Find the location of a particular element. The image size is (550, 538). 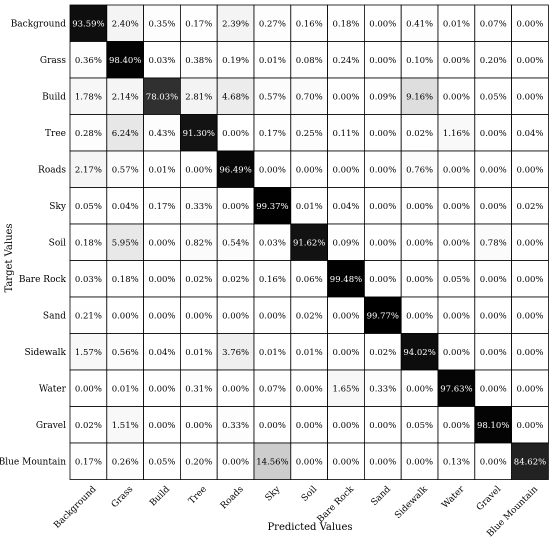

cell-value-label: 0.11% is located at coordinates (345, 134).